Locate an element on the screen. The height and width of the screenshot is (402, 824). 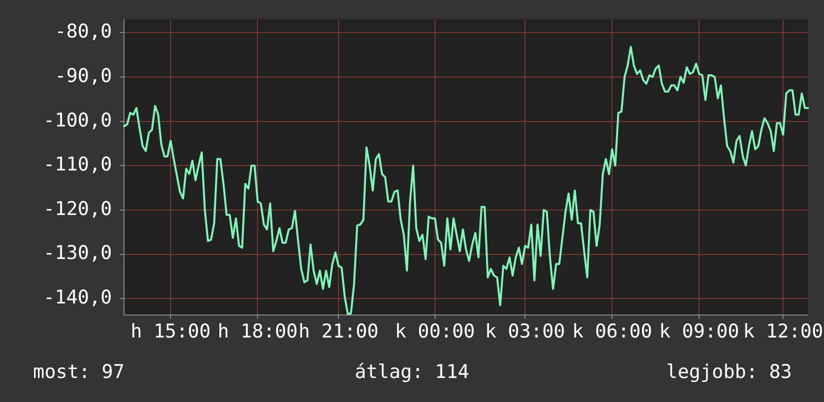
y-tick-label: -90,0 is located at coordinates (83, 75).